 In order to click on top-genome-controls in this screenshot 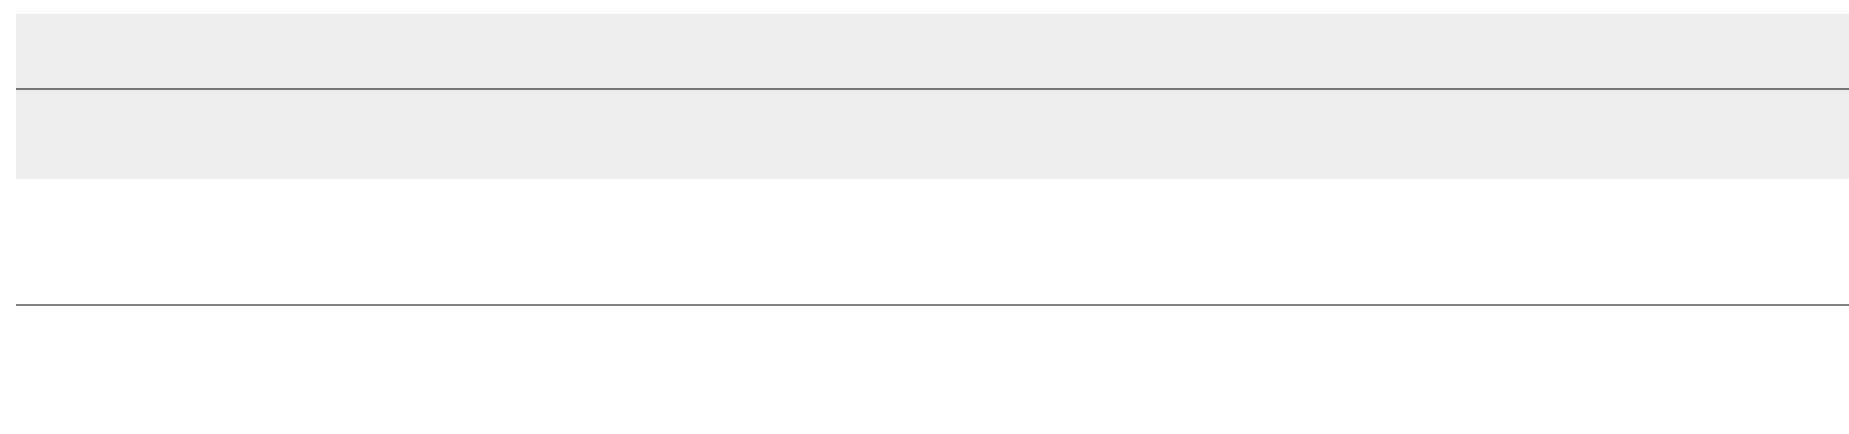, I will do `click(8, 104)`.